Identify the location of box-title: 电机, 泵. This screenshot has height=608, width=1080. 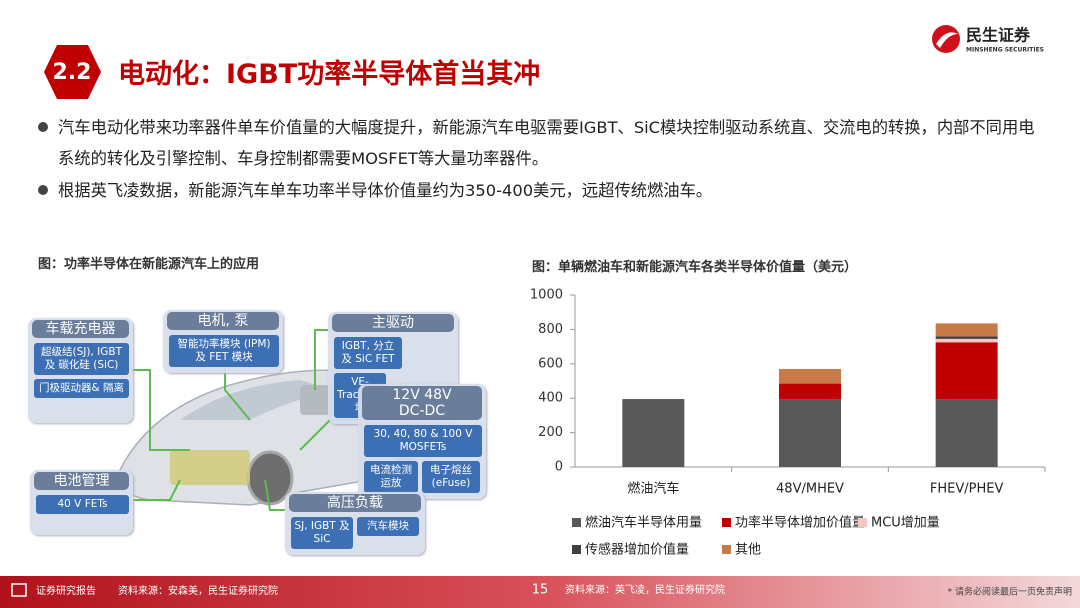
(223, 321).